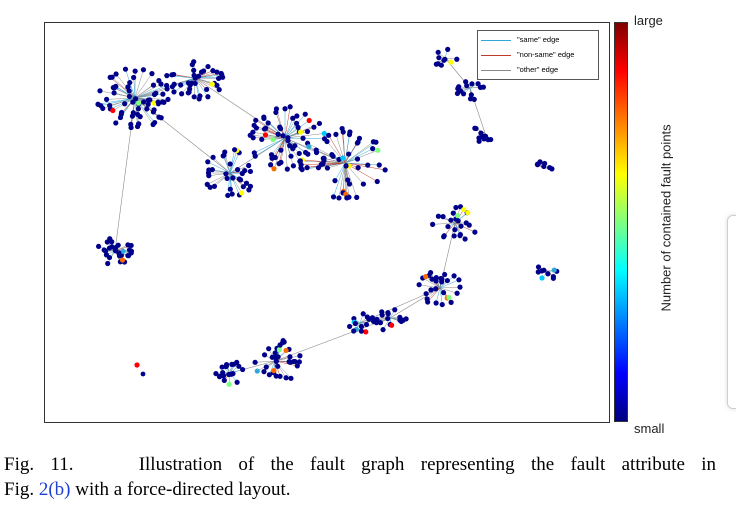 The width and height of the screenshot is (736, 506). I want to click on figure-2b-link: 2(b), so click(54, 489).